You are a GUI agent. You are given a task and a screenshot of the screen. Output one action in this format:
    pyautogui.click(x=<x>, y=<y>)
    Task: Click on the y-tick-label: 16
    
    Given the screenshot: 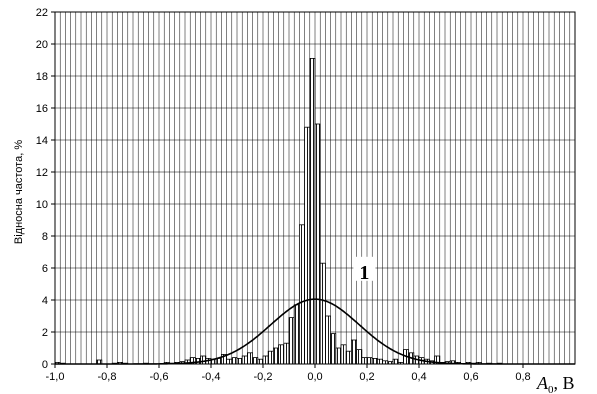 What is the action you would take?
    pyautogui.click(x=42, y=109)
    